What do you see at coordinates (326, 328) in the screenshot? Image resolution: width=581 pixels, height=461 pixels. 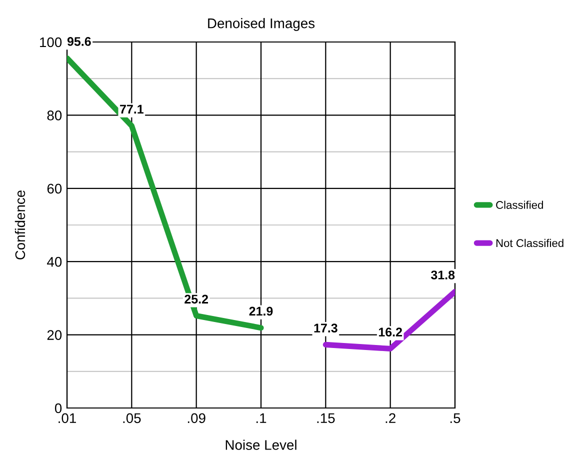 I see `data-label: 17.3` at bounding box center [326, 328].